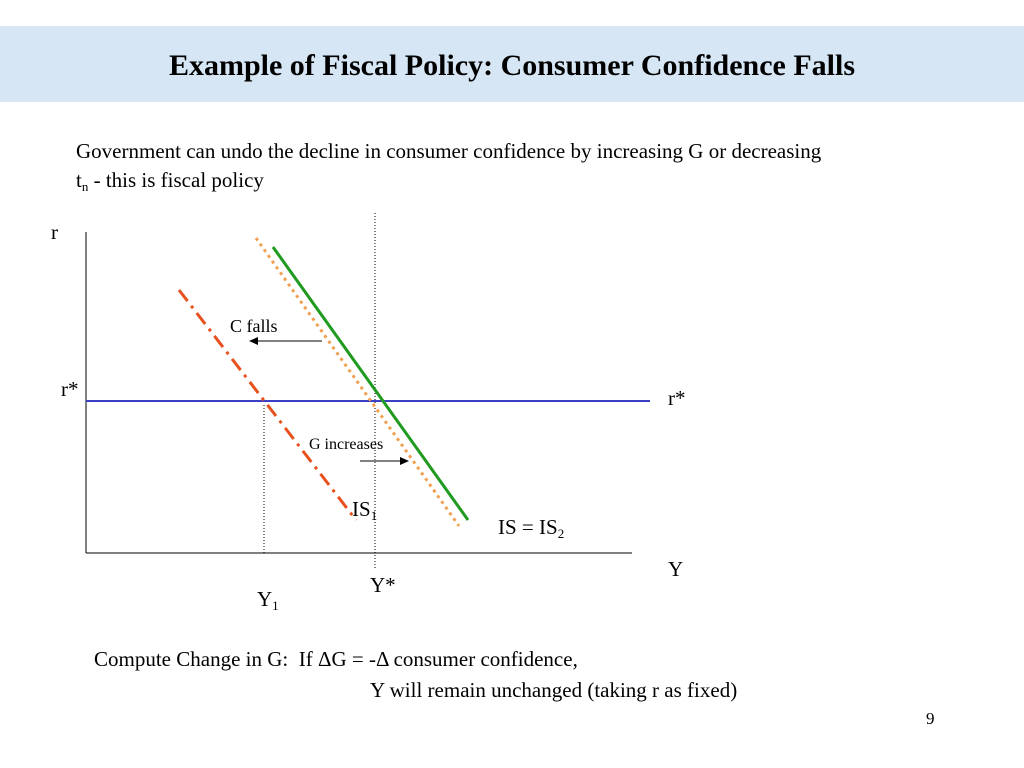  Describe the element at coordinates (176, 180) in the screenshot. I see `intro-line-2: - this is fiscal policy` at that location.